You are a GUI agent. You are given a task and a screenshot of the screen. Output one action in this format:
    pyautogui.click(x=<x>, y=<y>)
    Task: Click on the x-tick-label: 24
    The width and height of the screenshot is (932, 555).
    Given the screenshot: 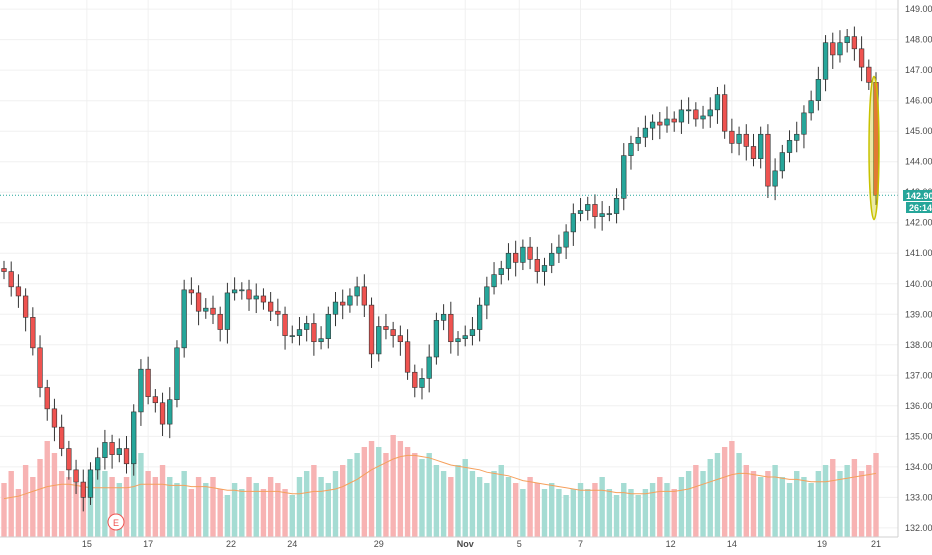 What is the action you would take?
    pyautogui.click(x=292, y=544)
    